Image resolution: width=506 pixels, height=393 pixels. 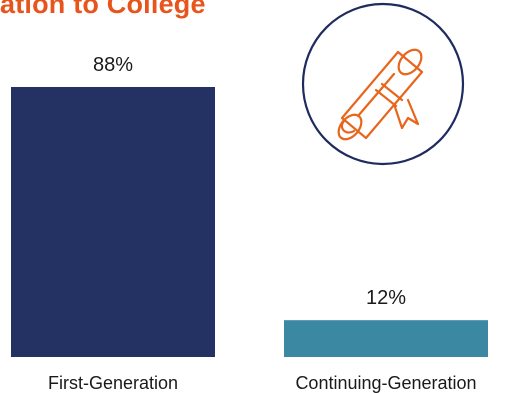 I want to click on category-label-first-generation: First-Generation, so click(x=113, y=383).